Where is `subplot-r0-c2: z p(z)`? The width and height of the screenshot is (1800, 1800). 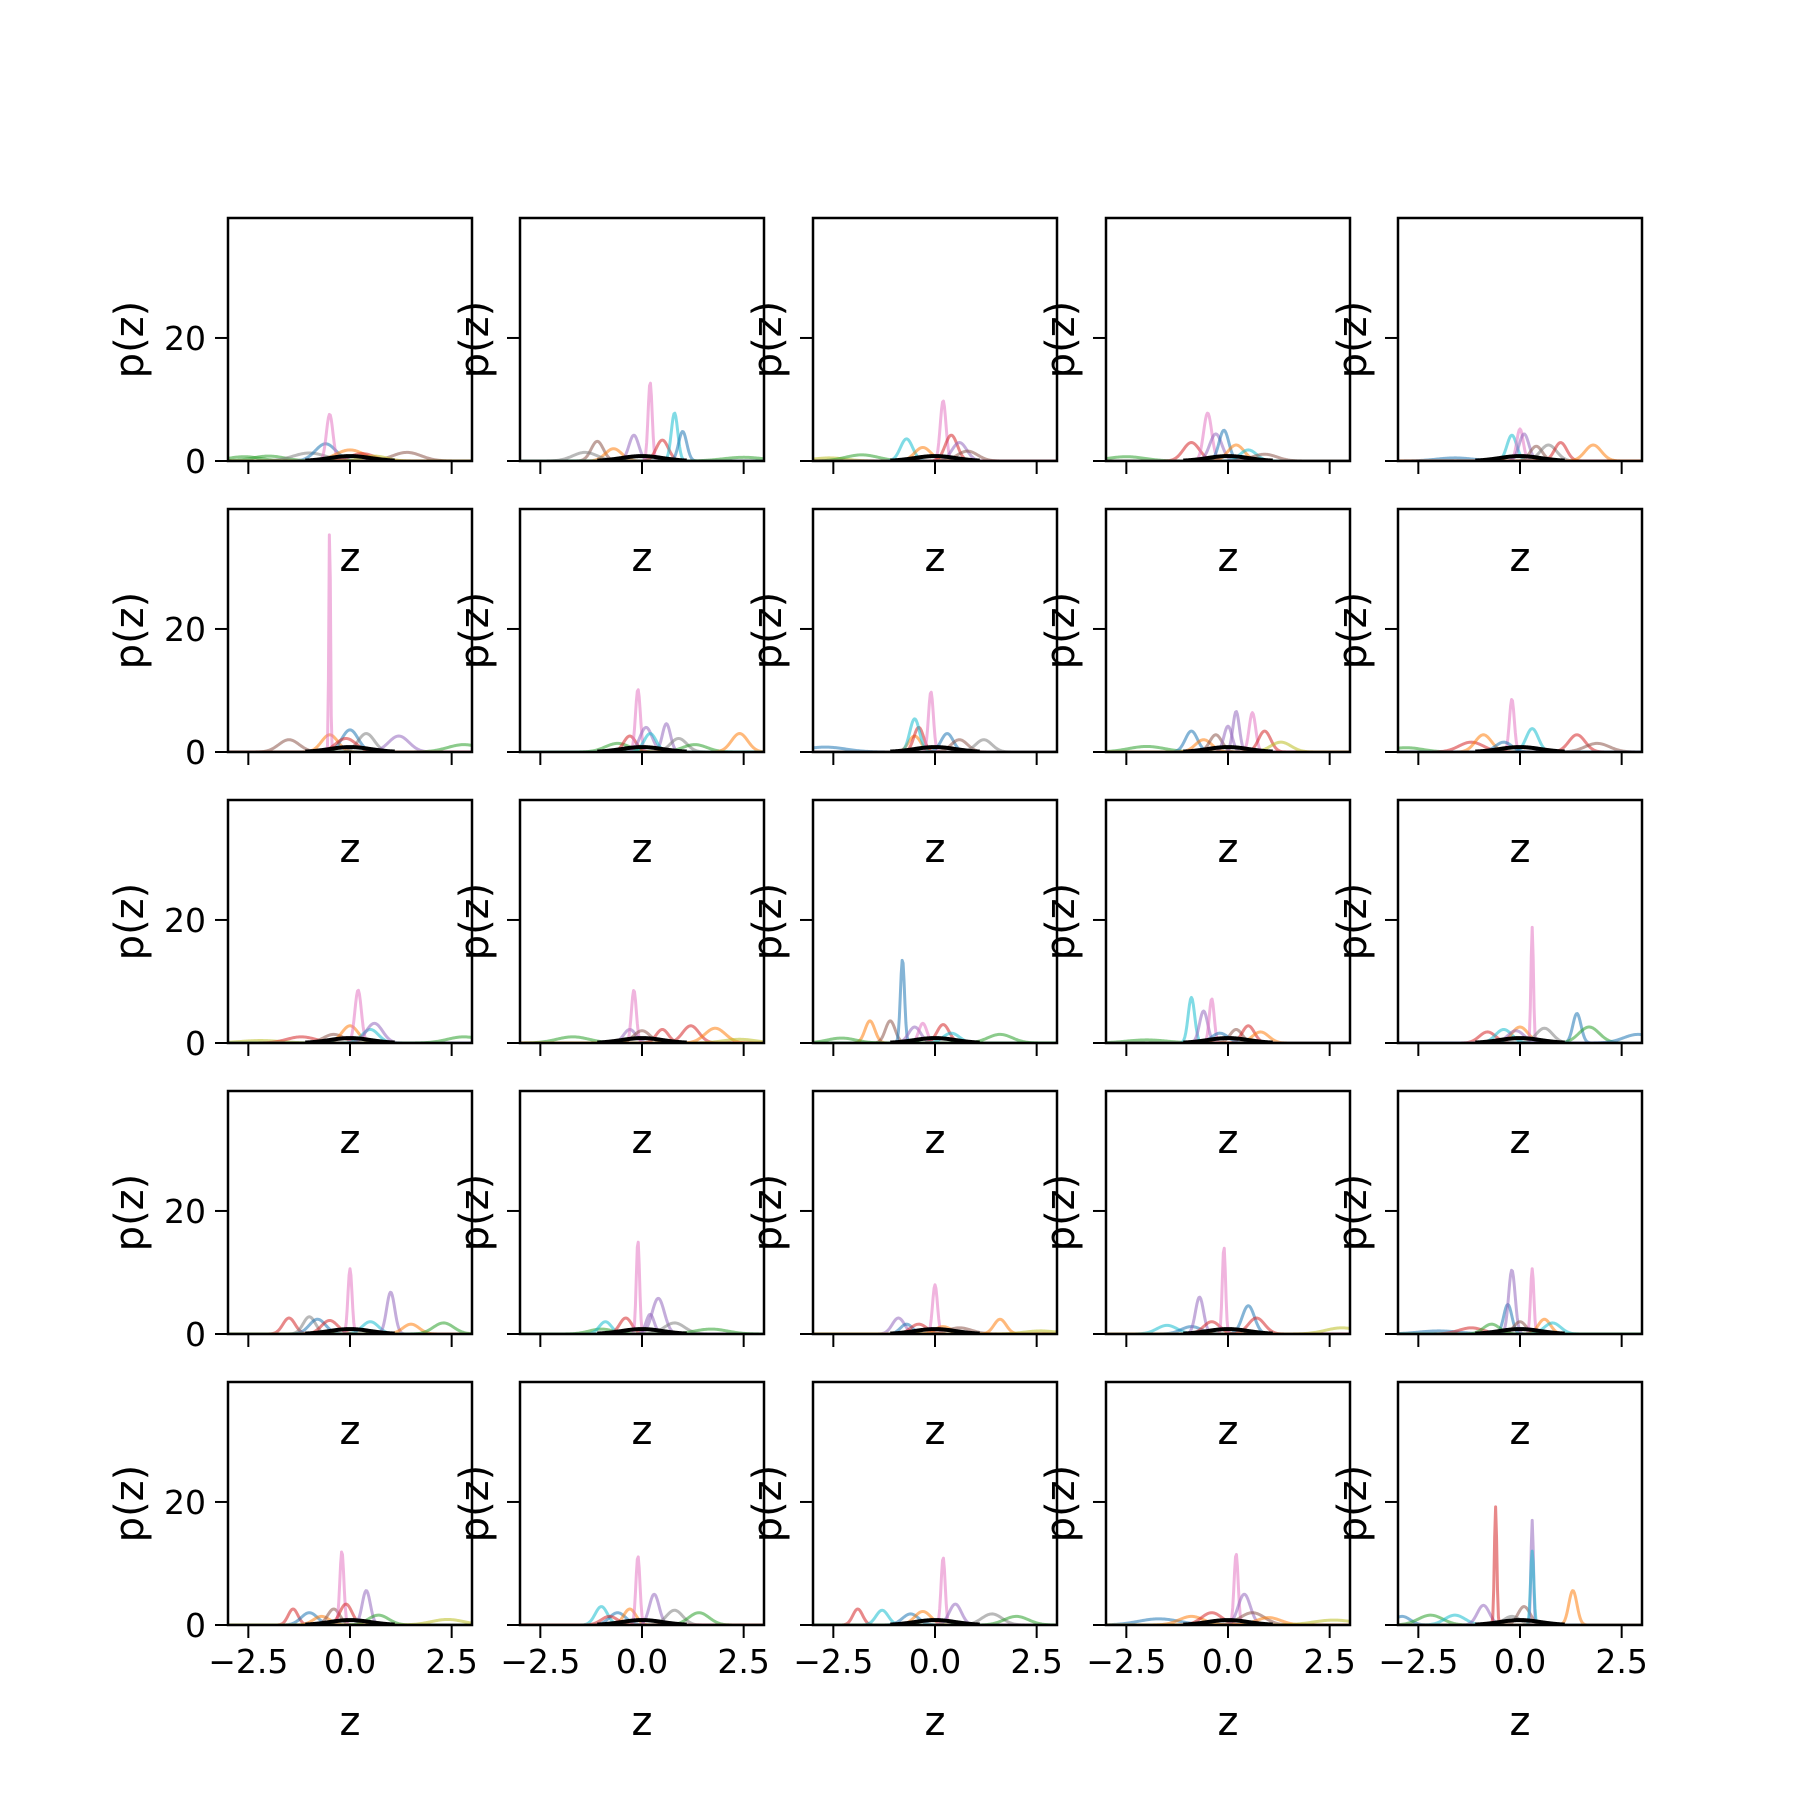
subplot-r0-c2: z p(z) is located at coordinates (902, 398).